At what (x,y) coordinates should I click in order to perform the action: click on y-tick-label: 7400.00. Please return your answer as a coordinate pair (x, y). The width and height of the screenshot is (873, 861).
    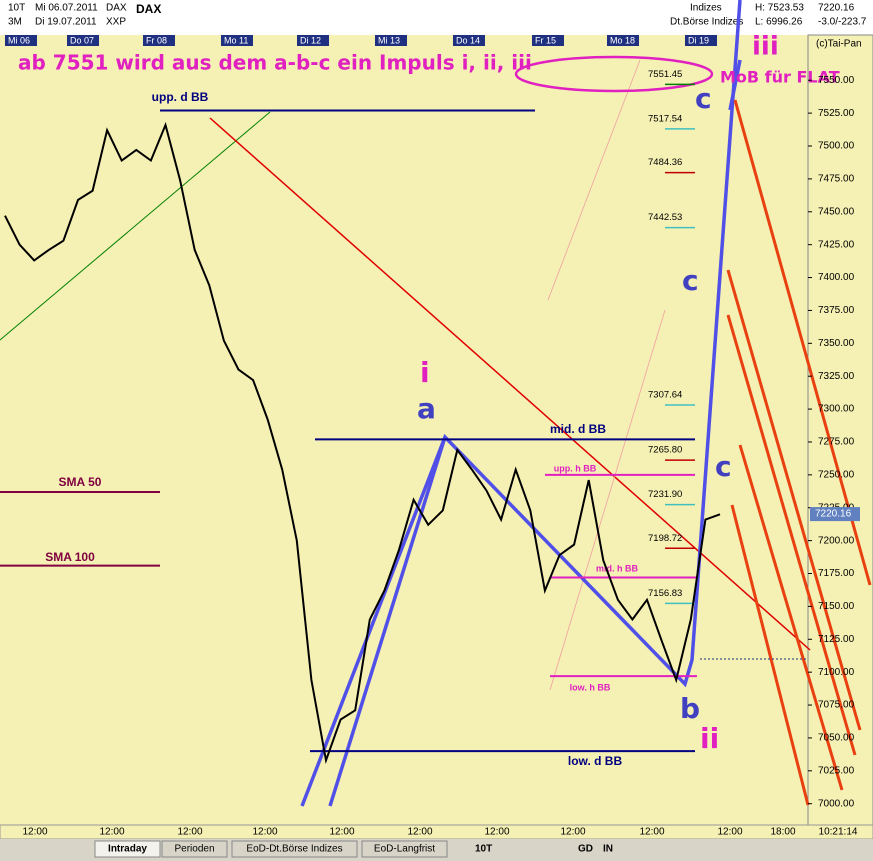
    Looking at the image, I should click on (836, 277).